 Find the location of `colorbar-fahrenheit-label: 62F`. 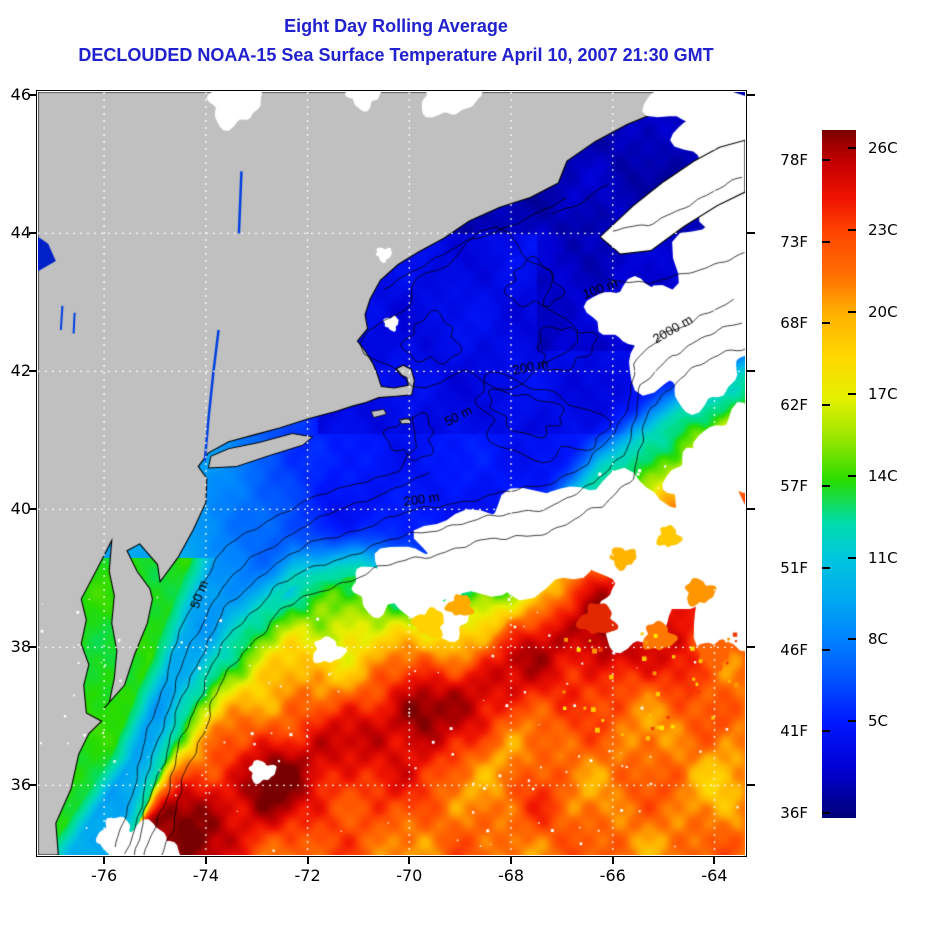

colorbar-fahrenheit-label: 62F is located at coordinates (794, 404).